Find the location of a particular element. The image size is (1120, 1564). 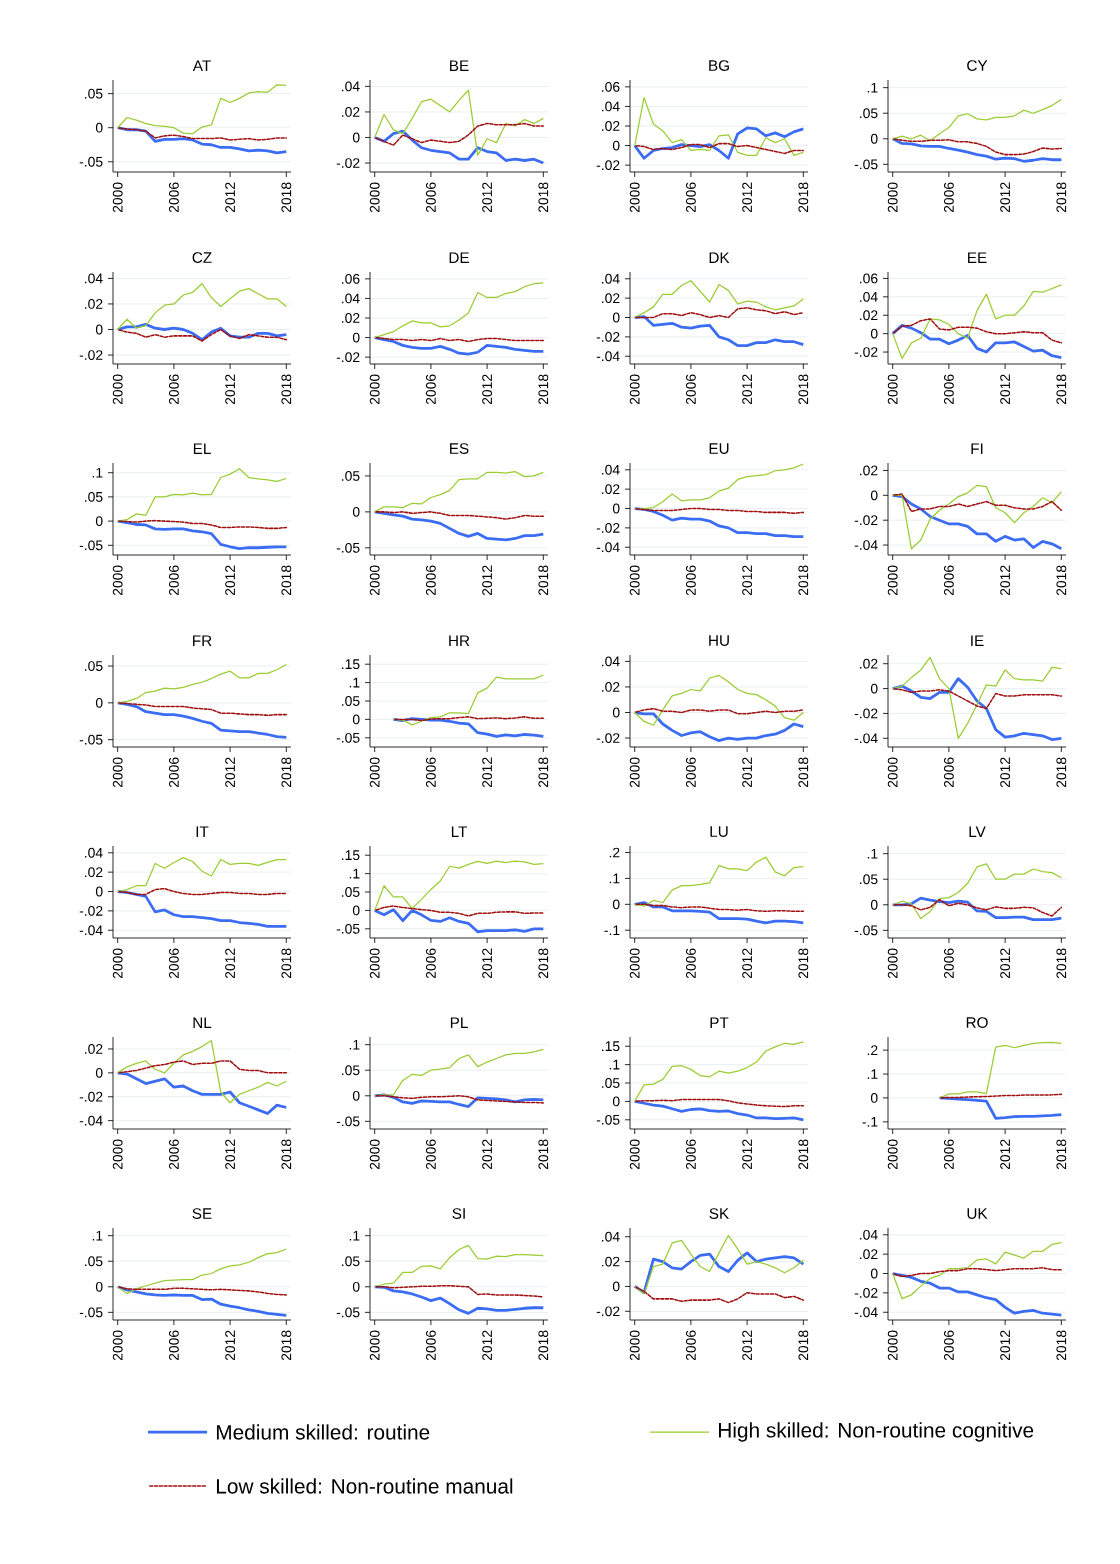

chart-title: IE is located at coordinates (977, 640).